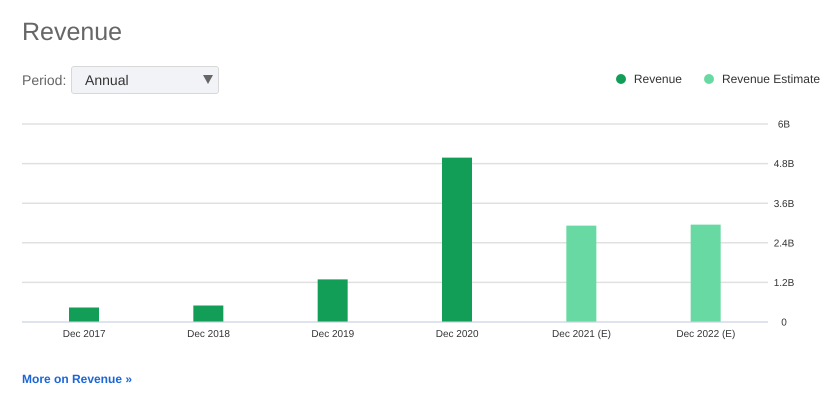 This screenshot has height=406, width=840. I want to click on text: More on Revenue », so click(77, 379).